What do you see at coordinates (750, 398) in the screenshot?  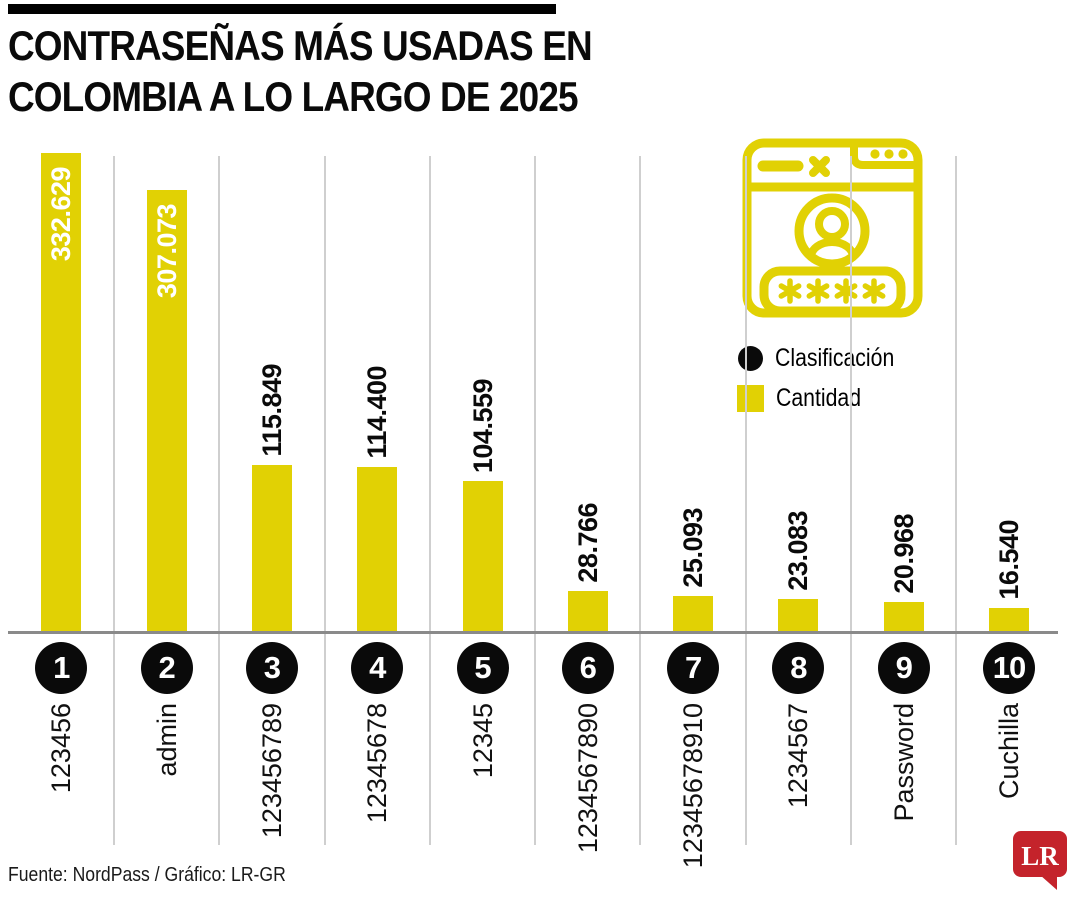 I see `cantidad-swatch-icon` at bounding box center [750, 398].